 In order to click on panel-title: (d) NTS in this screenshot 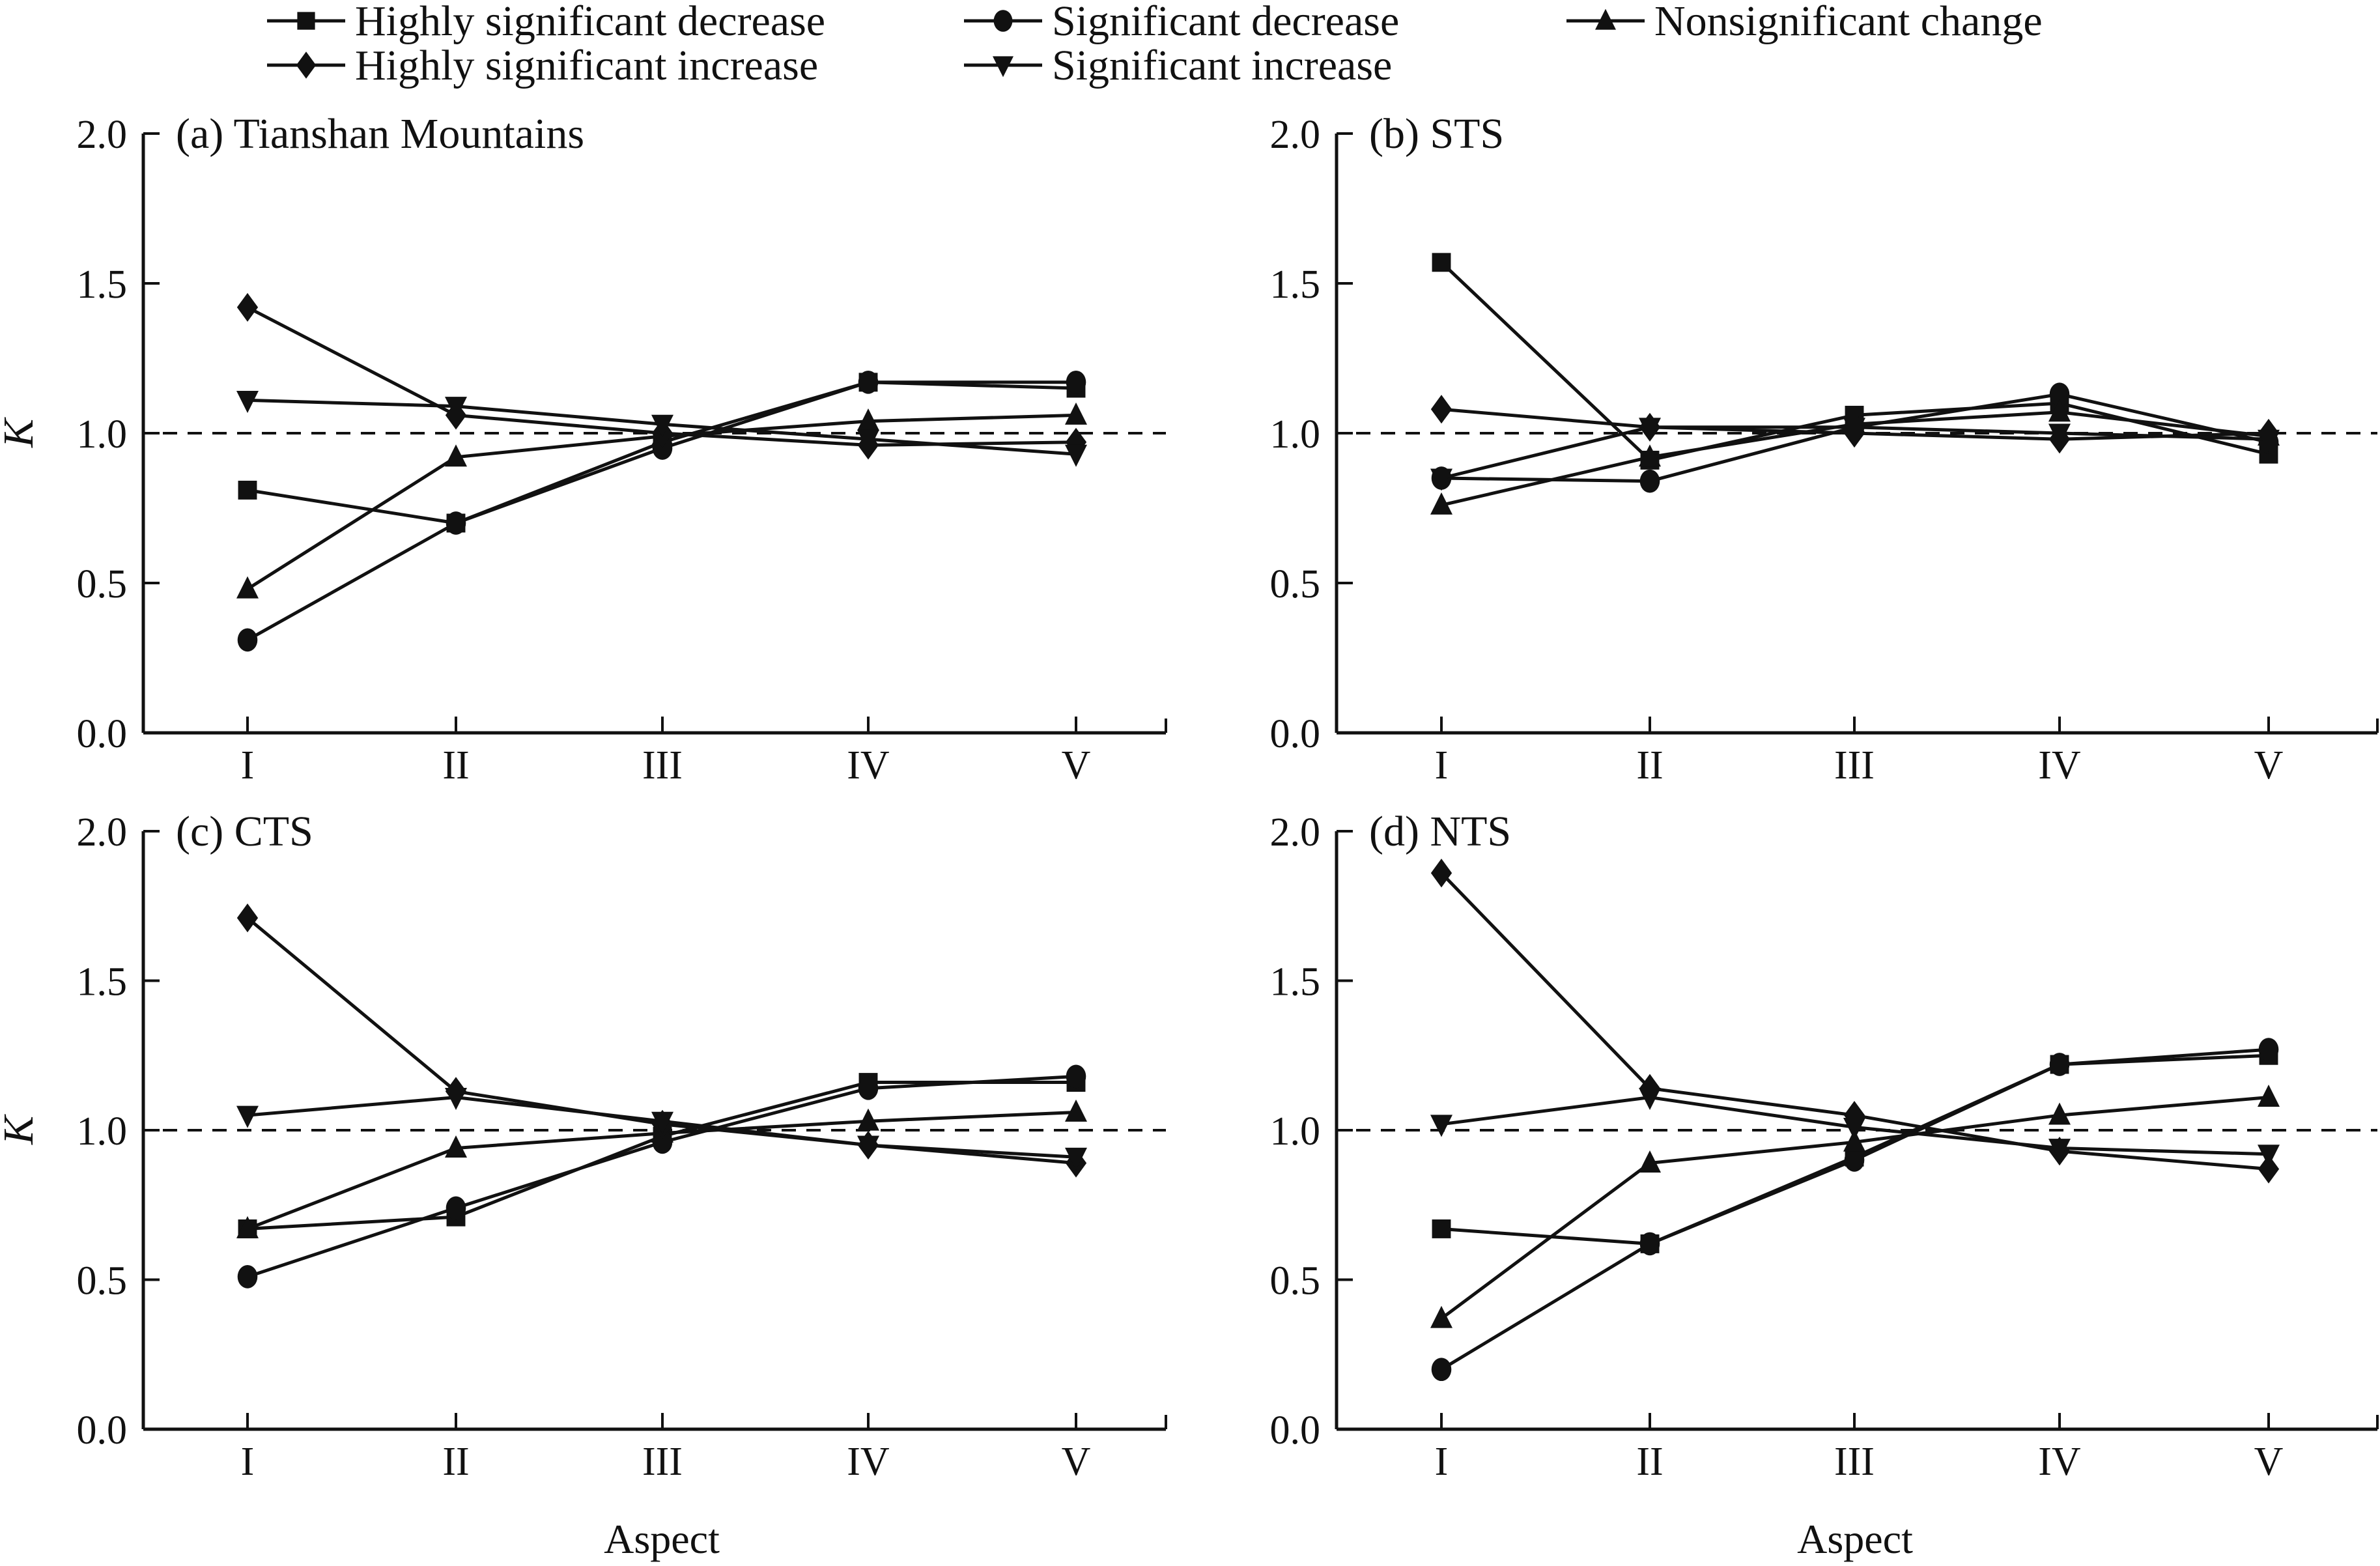, I will do `click(1440, 831)`.